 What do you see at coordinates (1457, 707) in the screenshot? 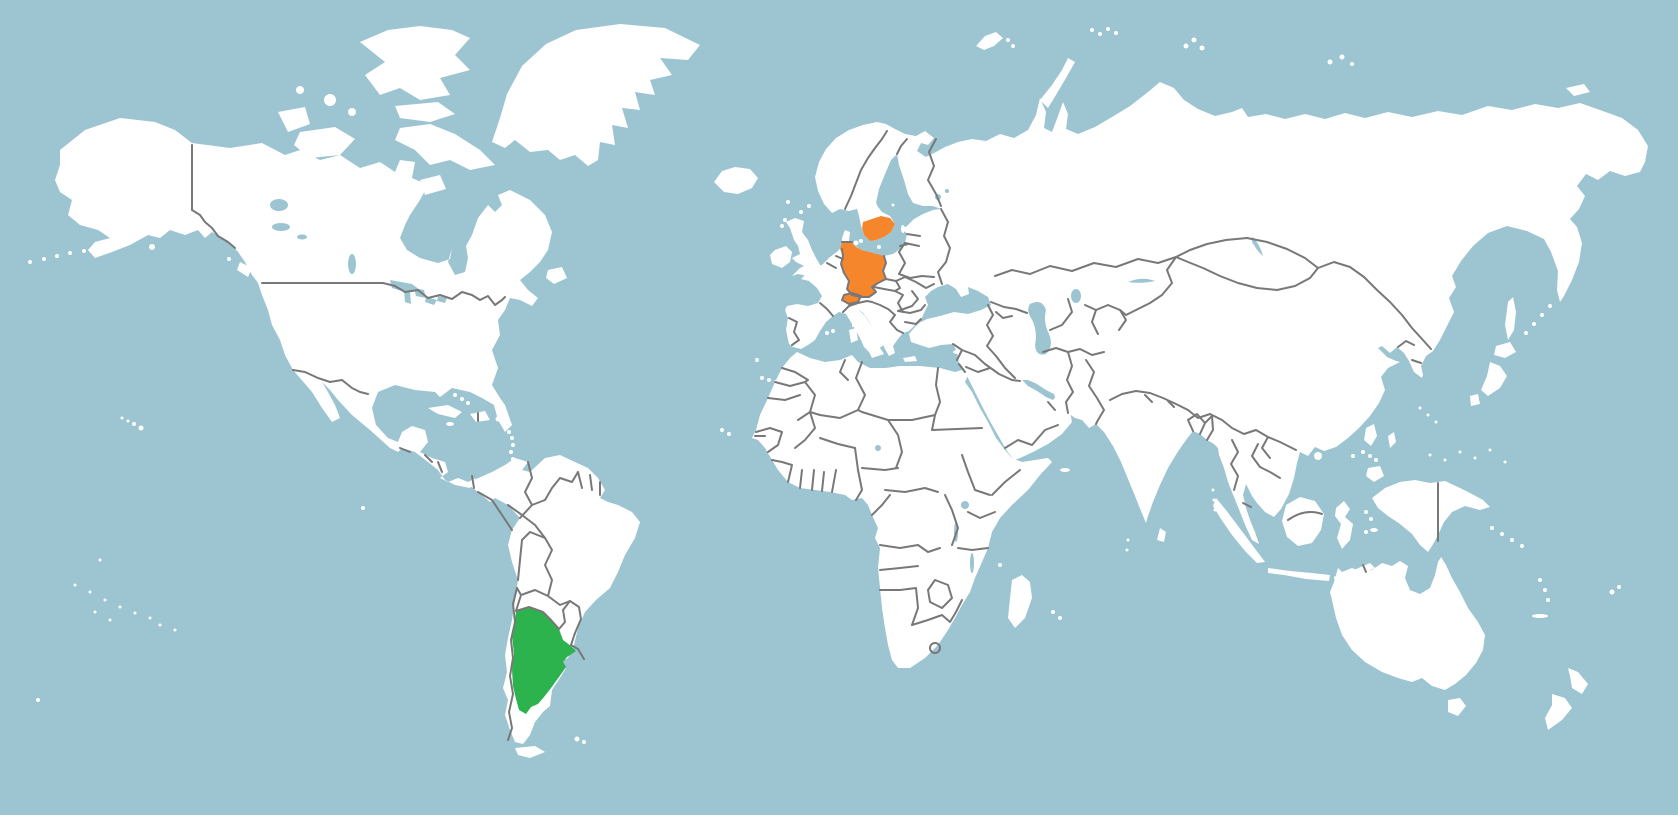
I see `island-tasmania` at bounding box center [1457, 707].